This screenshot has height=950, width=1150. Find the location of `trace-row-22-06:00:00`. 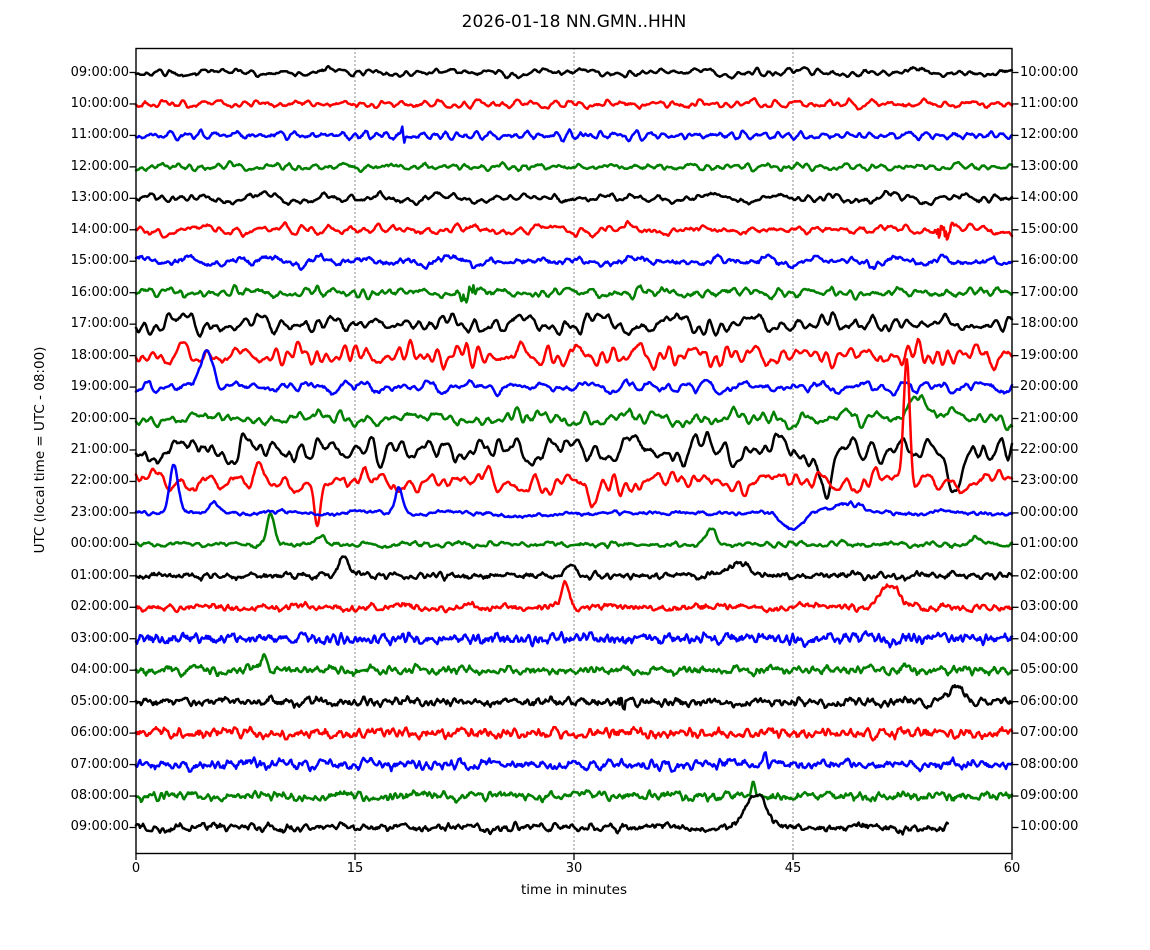

trace-row-22-06:00:00 is located at coordinates (574, 733).